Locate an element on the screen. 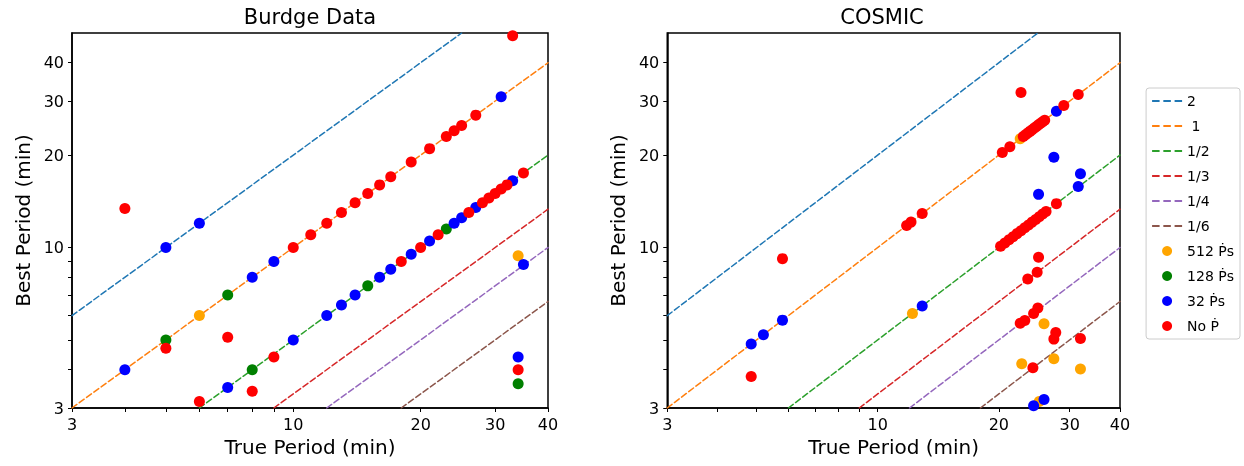 The height and width of the screenshot is (466, 1244). legend-label: 1 is located at coordinates (1194, 126).